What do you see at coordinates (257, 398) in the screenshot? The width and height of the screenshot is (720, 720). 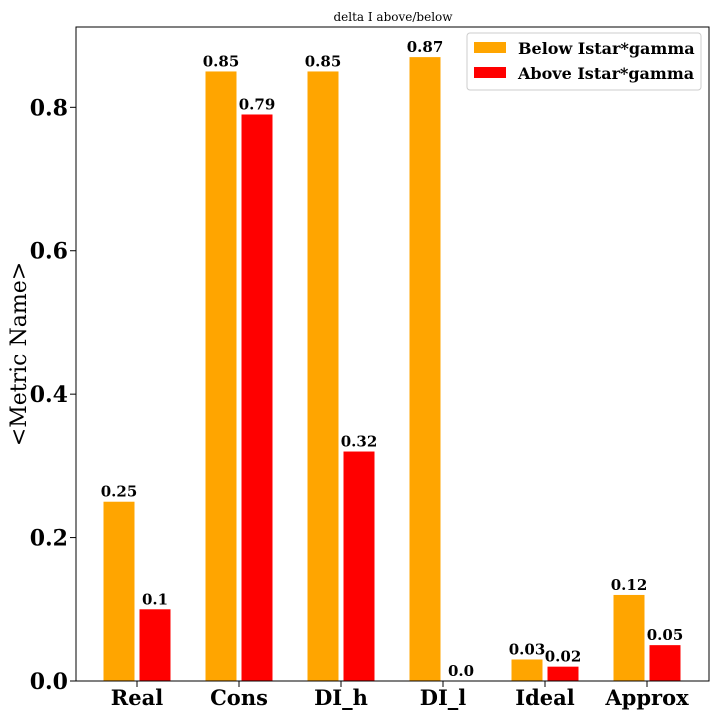 I see `bar-above-cons` at bounding box center [257, 398].